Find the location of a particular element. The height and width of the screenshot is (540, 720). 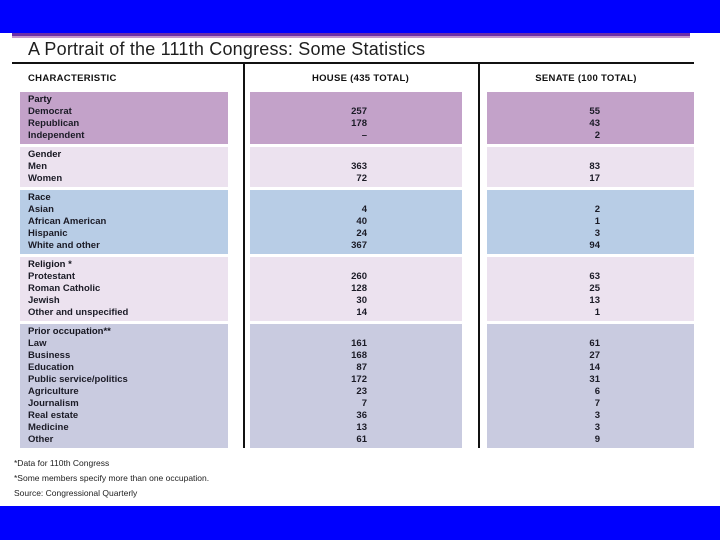

house-values-cell: 257 178– is located at coordinates (356, 118).